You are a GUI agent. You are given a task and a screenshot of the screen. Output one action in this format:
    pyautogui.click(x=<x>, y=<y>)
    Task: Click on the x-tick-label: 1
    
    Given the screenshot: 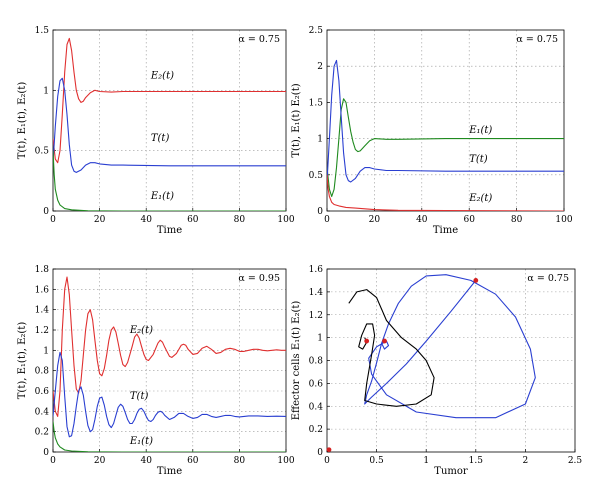 What is the action you would take?
    pyautogui.click(x=426, y=461)
    